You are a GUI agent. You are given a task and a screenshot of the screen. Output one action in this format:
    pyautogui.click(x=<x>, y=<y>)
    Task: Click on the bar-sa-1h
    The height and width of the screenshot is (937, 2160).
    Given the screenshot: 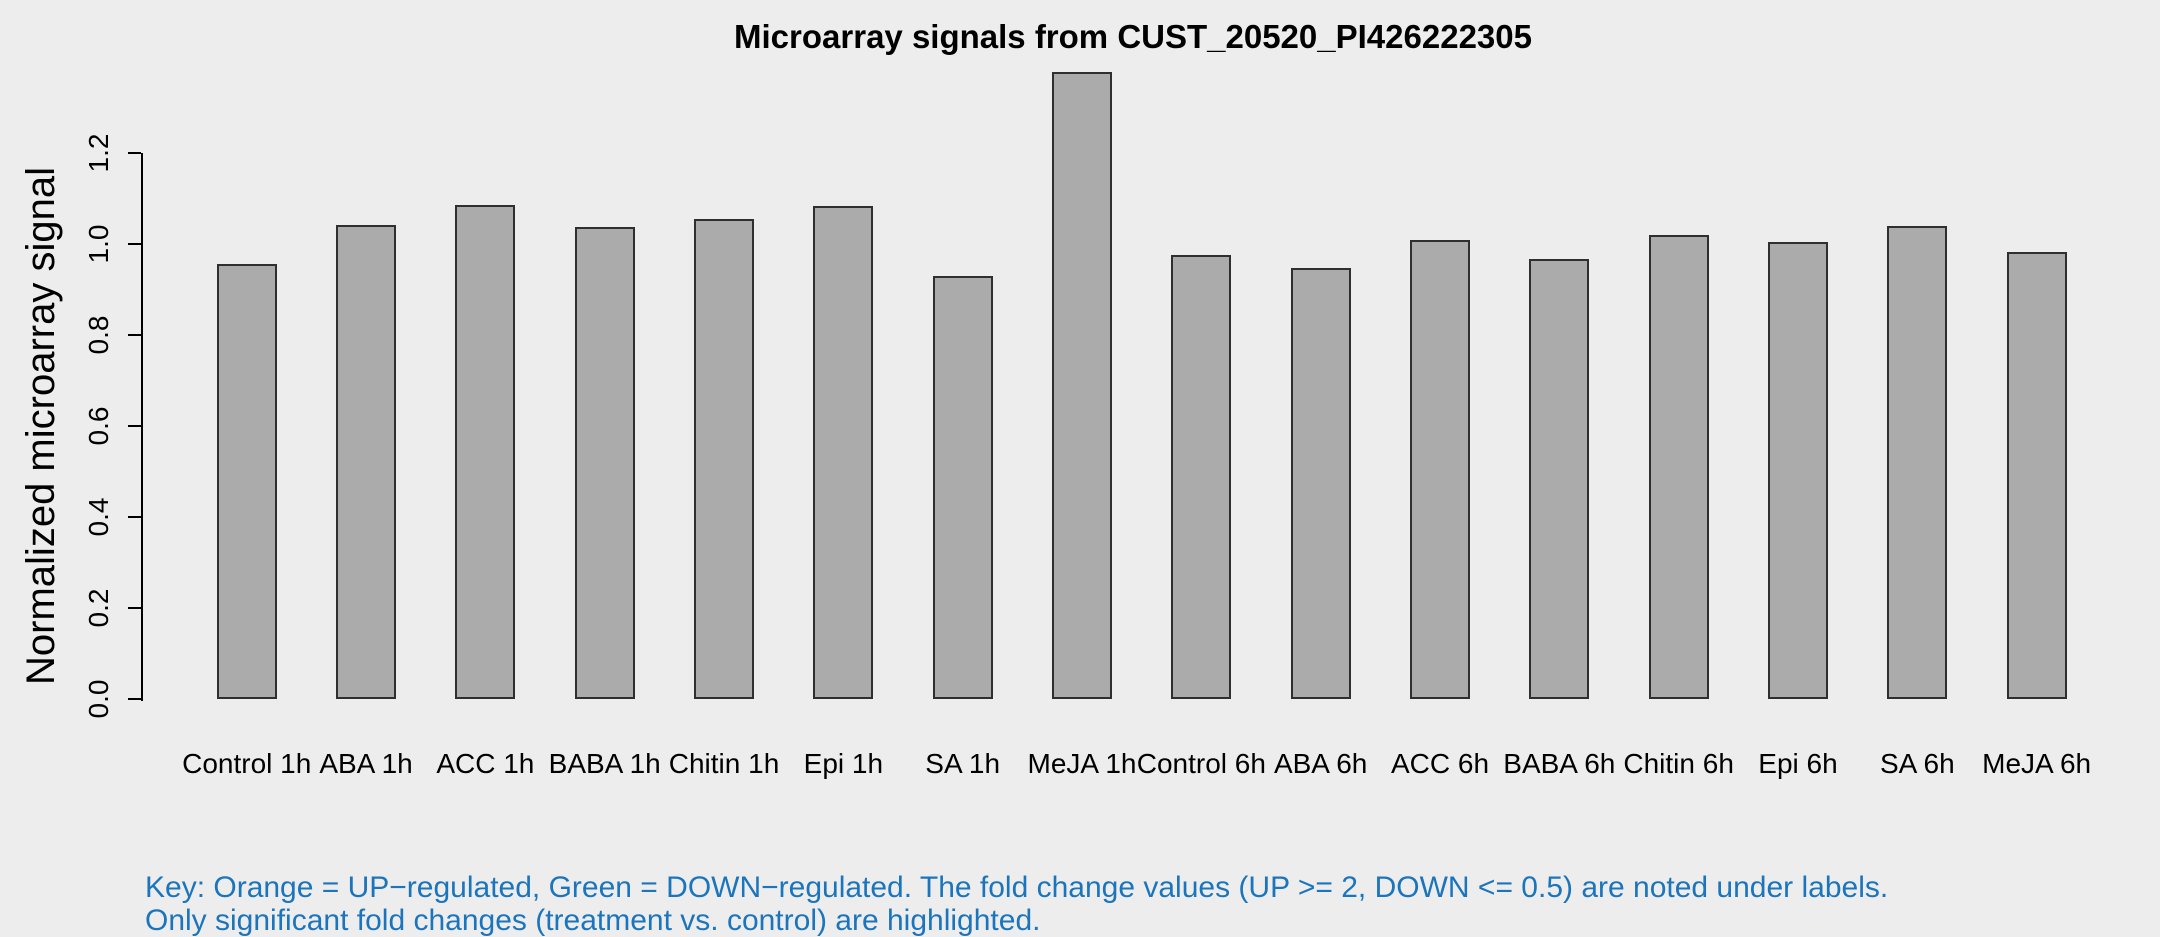 What is the action you would take?
    pyautogui.click(x=962, y=487)
    